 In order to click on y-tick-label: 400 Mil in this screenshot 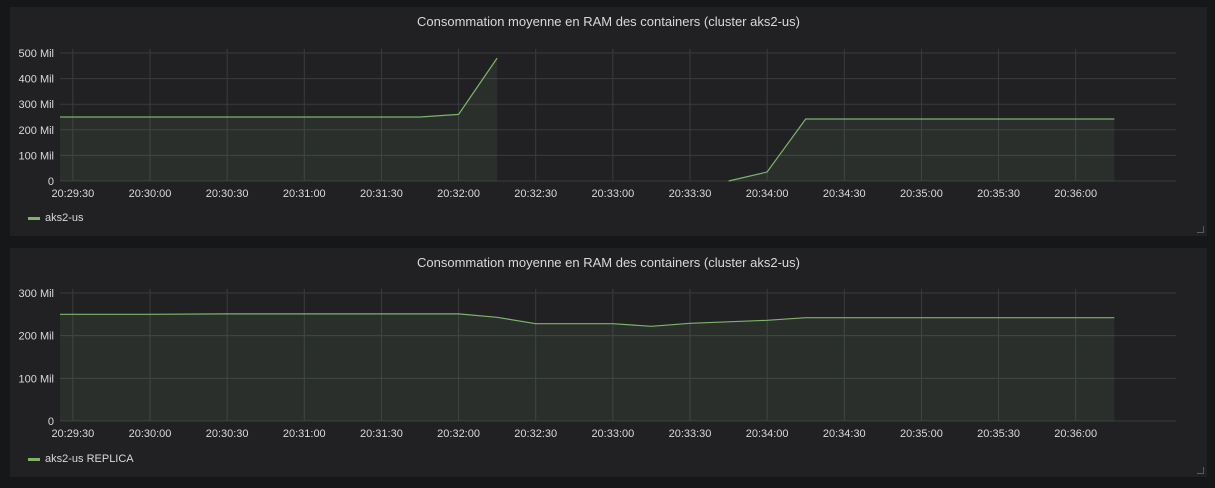, I will do `click(36, 80)`.